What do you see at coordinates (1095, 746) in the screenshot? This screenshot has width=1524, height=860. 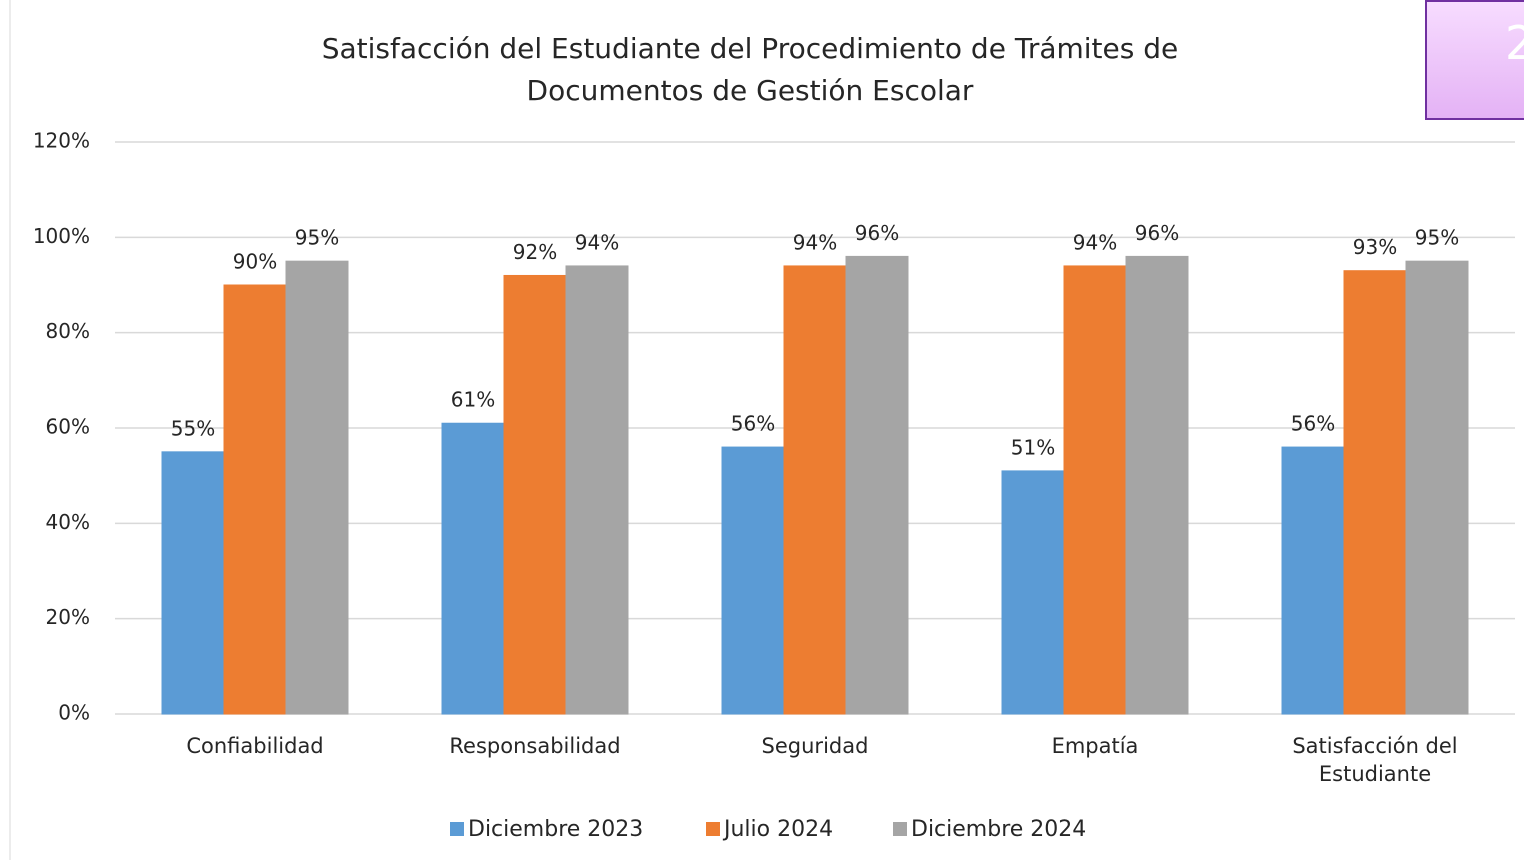 I see `x-tick-label: Empatía` at bounding box center [1095, 746].